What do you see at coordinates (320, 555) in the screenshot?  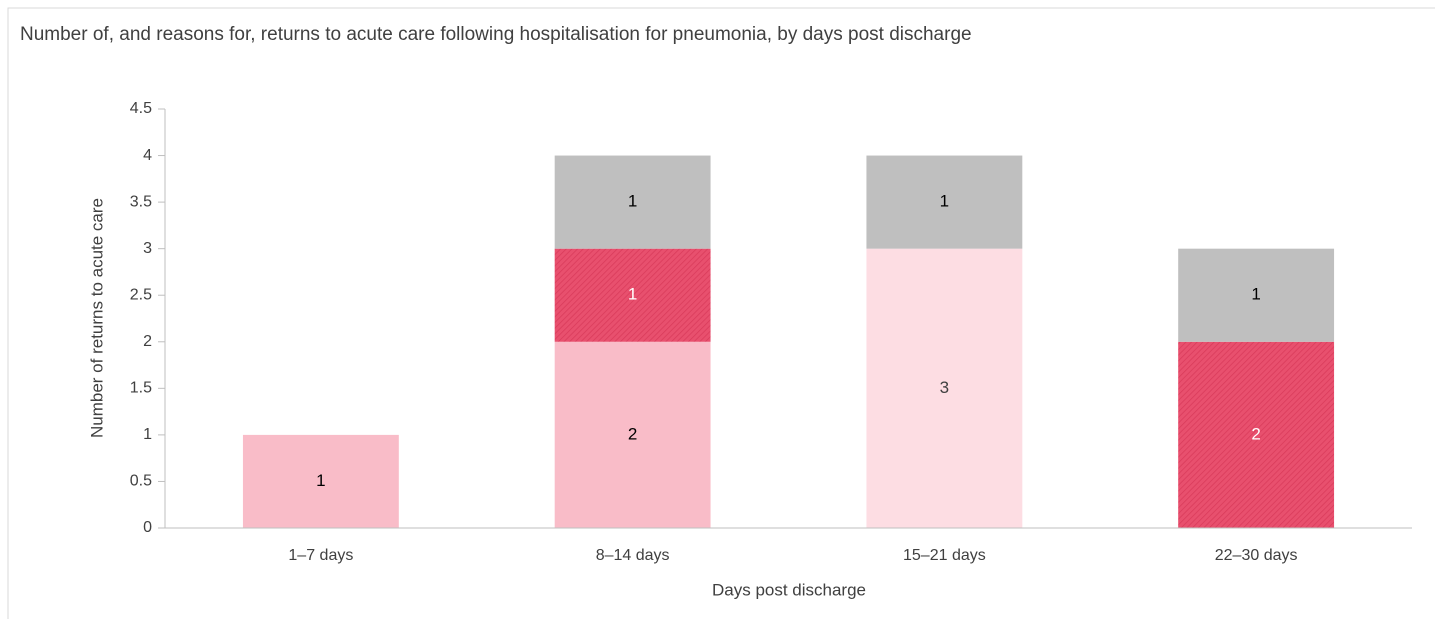 I see `x-tick-label: 1–7 days` at bounding box center [320, 555].